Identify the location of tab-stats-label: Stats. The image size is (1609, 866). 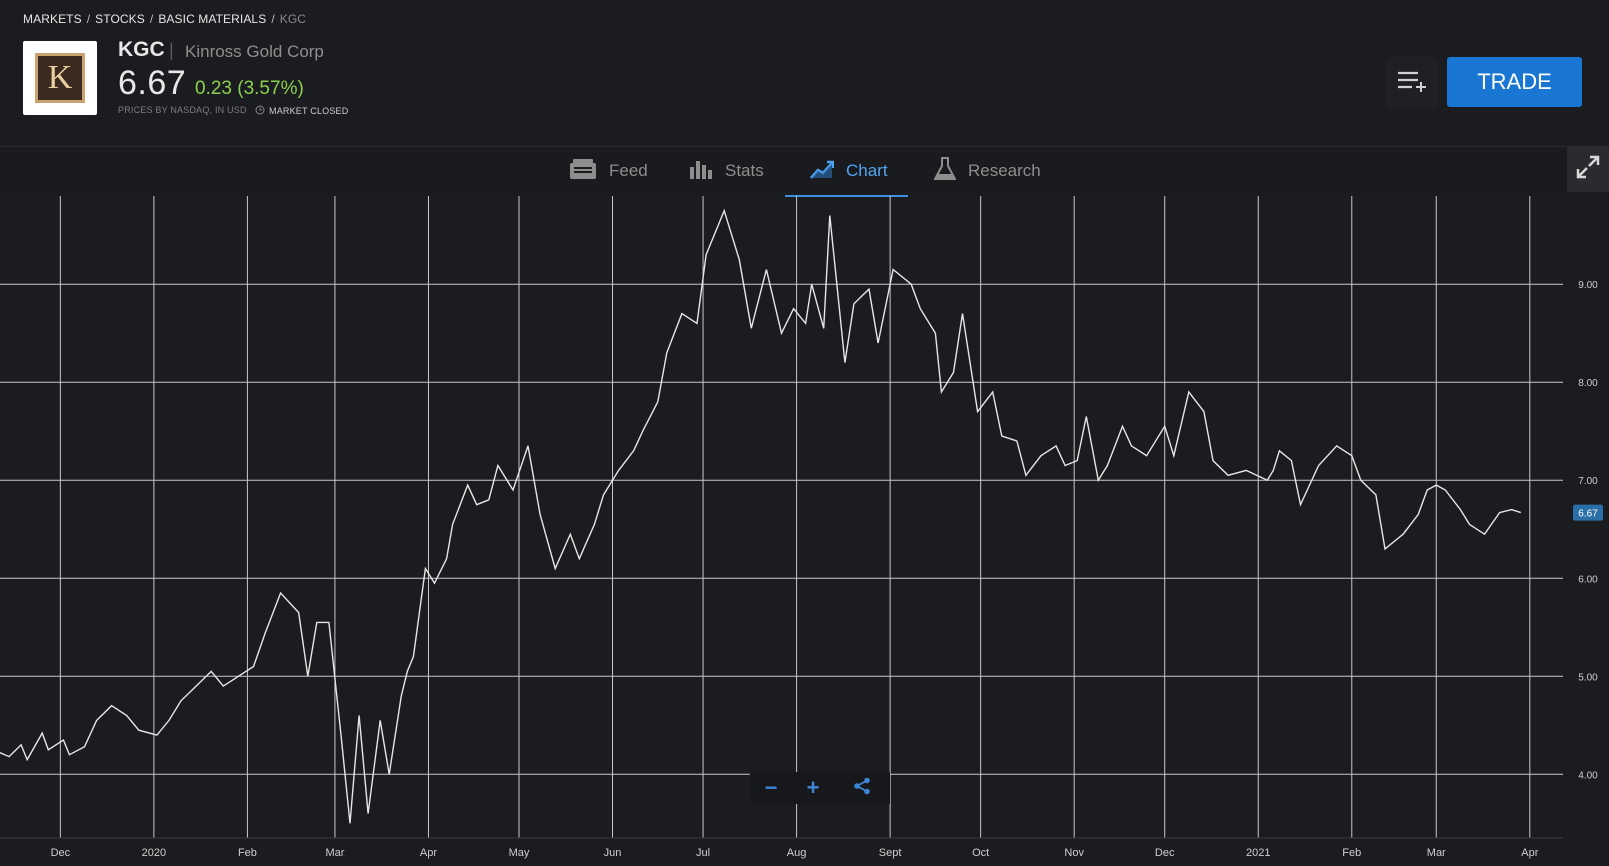
(744, 170).